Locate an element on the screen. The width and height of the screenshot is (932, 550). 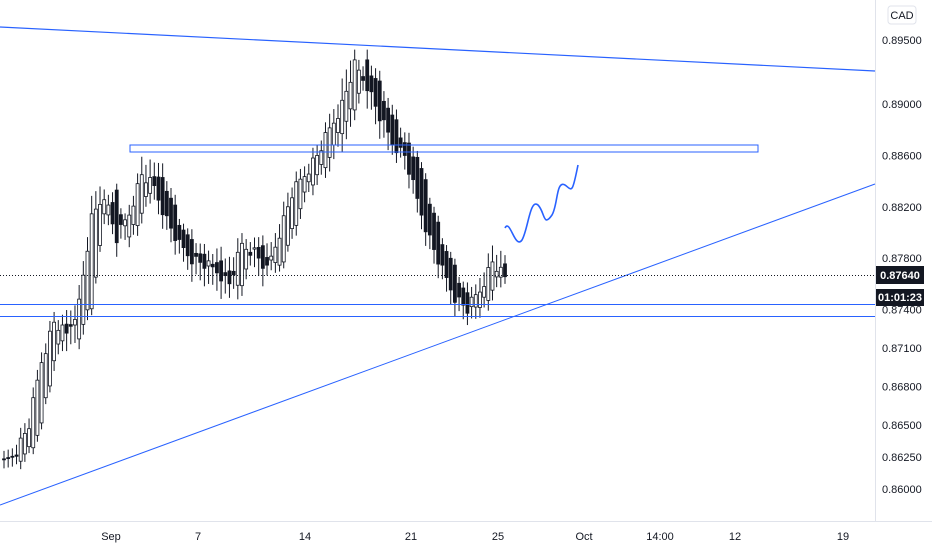
time-tick-label: 12 is located at coordinates (735, 537).